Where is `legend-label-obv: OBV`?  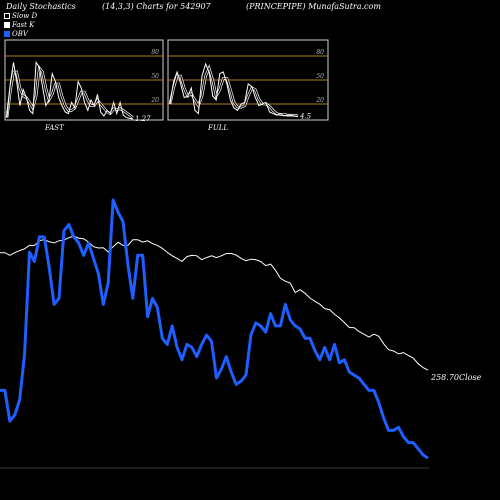
legend-label-obv: OBV is located at coordinates (20, 34).